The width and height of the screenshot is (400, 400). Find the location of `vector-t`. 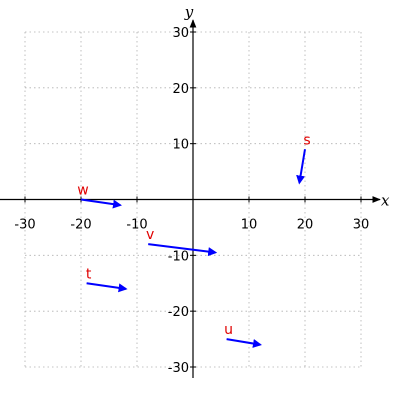

vector-t is located at coordinates (107, 287).